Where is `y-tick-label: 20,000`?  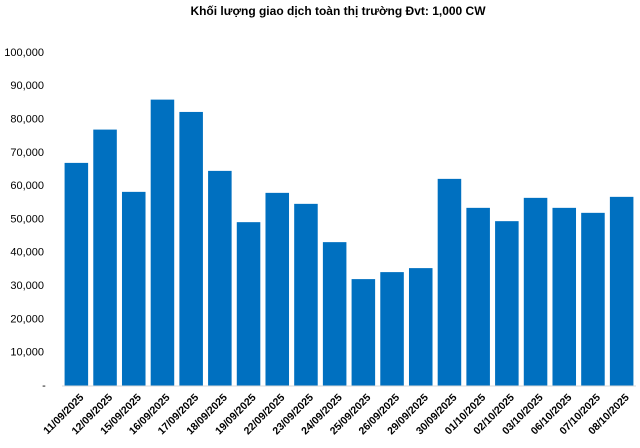 y-tick-label: 20,000 is located at coordinates (27, 319).